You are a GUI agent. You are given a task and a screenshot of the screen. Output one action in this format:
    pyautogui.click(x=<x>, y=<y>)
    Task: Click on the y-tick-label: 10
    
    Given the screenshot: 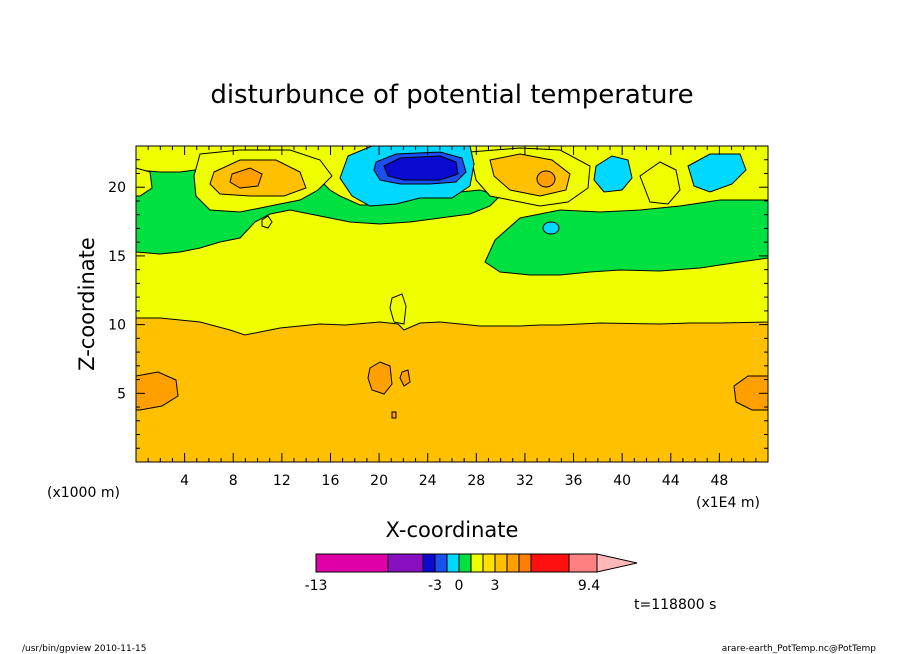 What is the action you would take?
    pyautogui.click(x=117, y=326)
    